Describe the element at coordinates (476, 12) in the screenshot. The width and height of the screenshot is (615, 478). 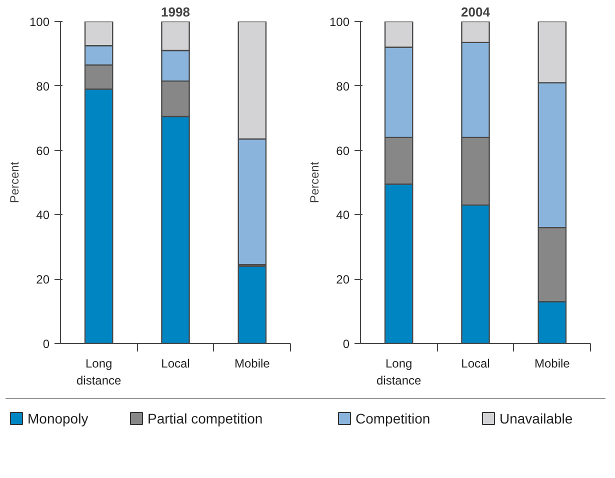
I see `chart-title: 2004` at that location.